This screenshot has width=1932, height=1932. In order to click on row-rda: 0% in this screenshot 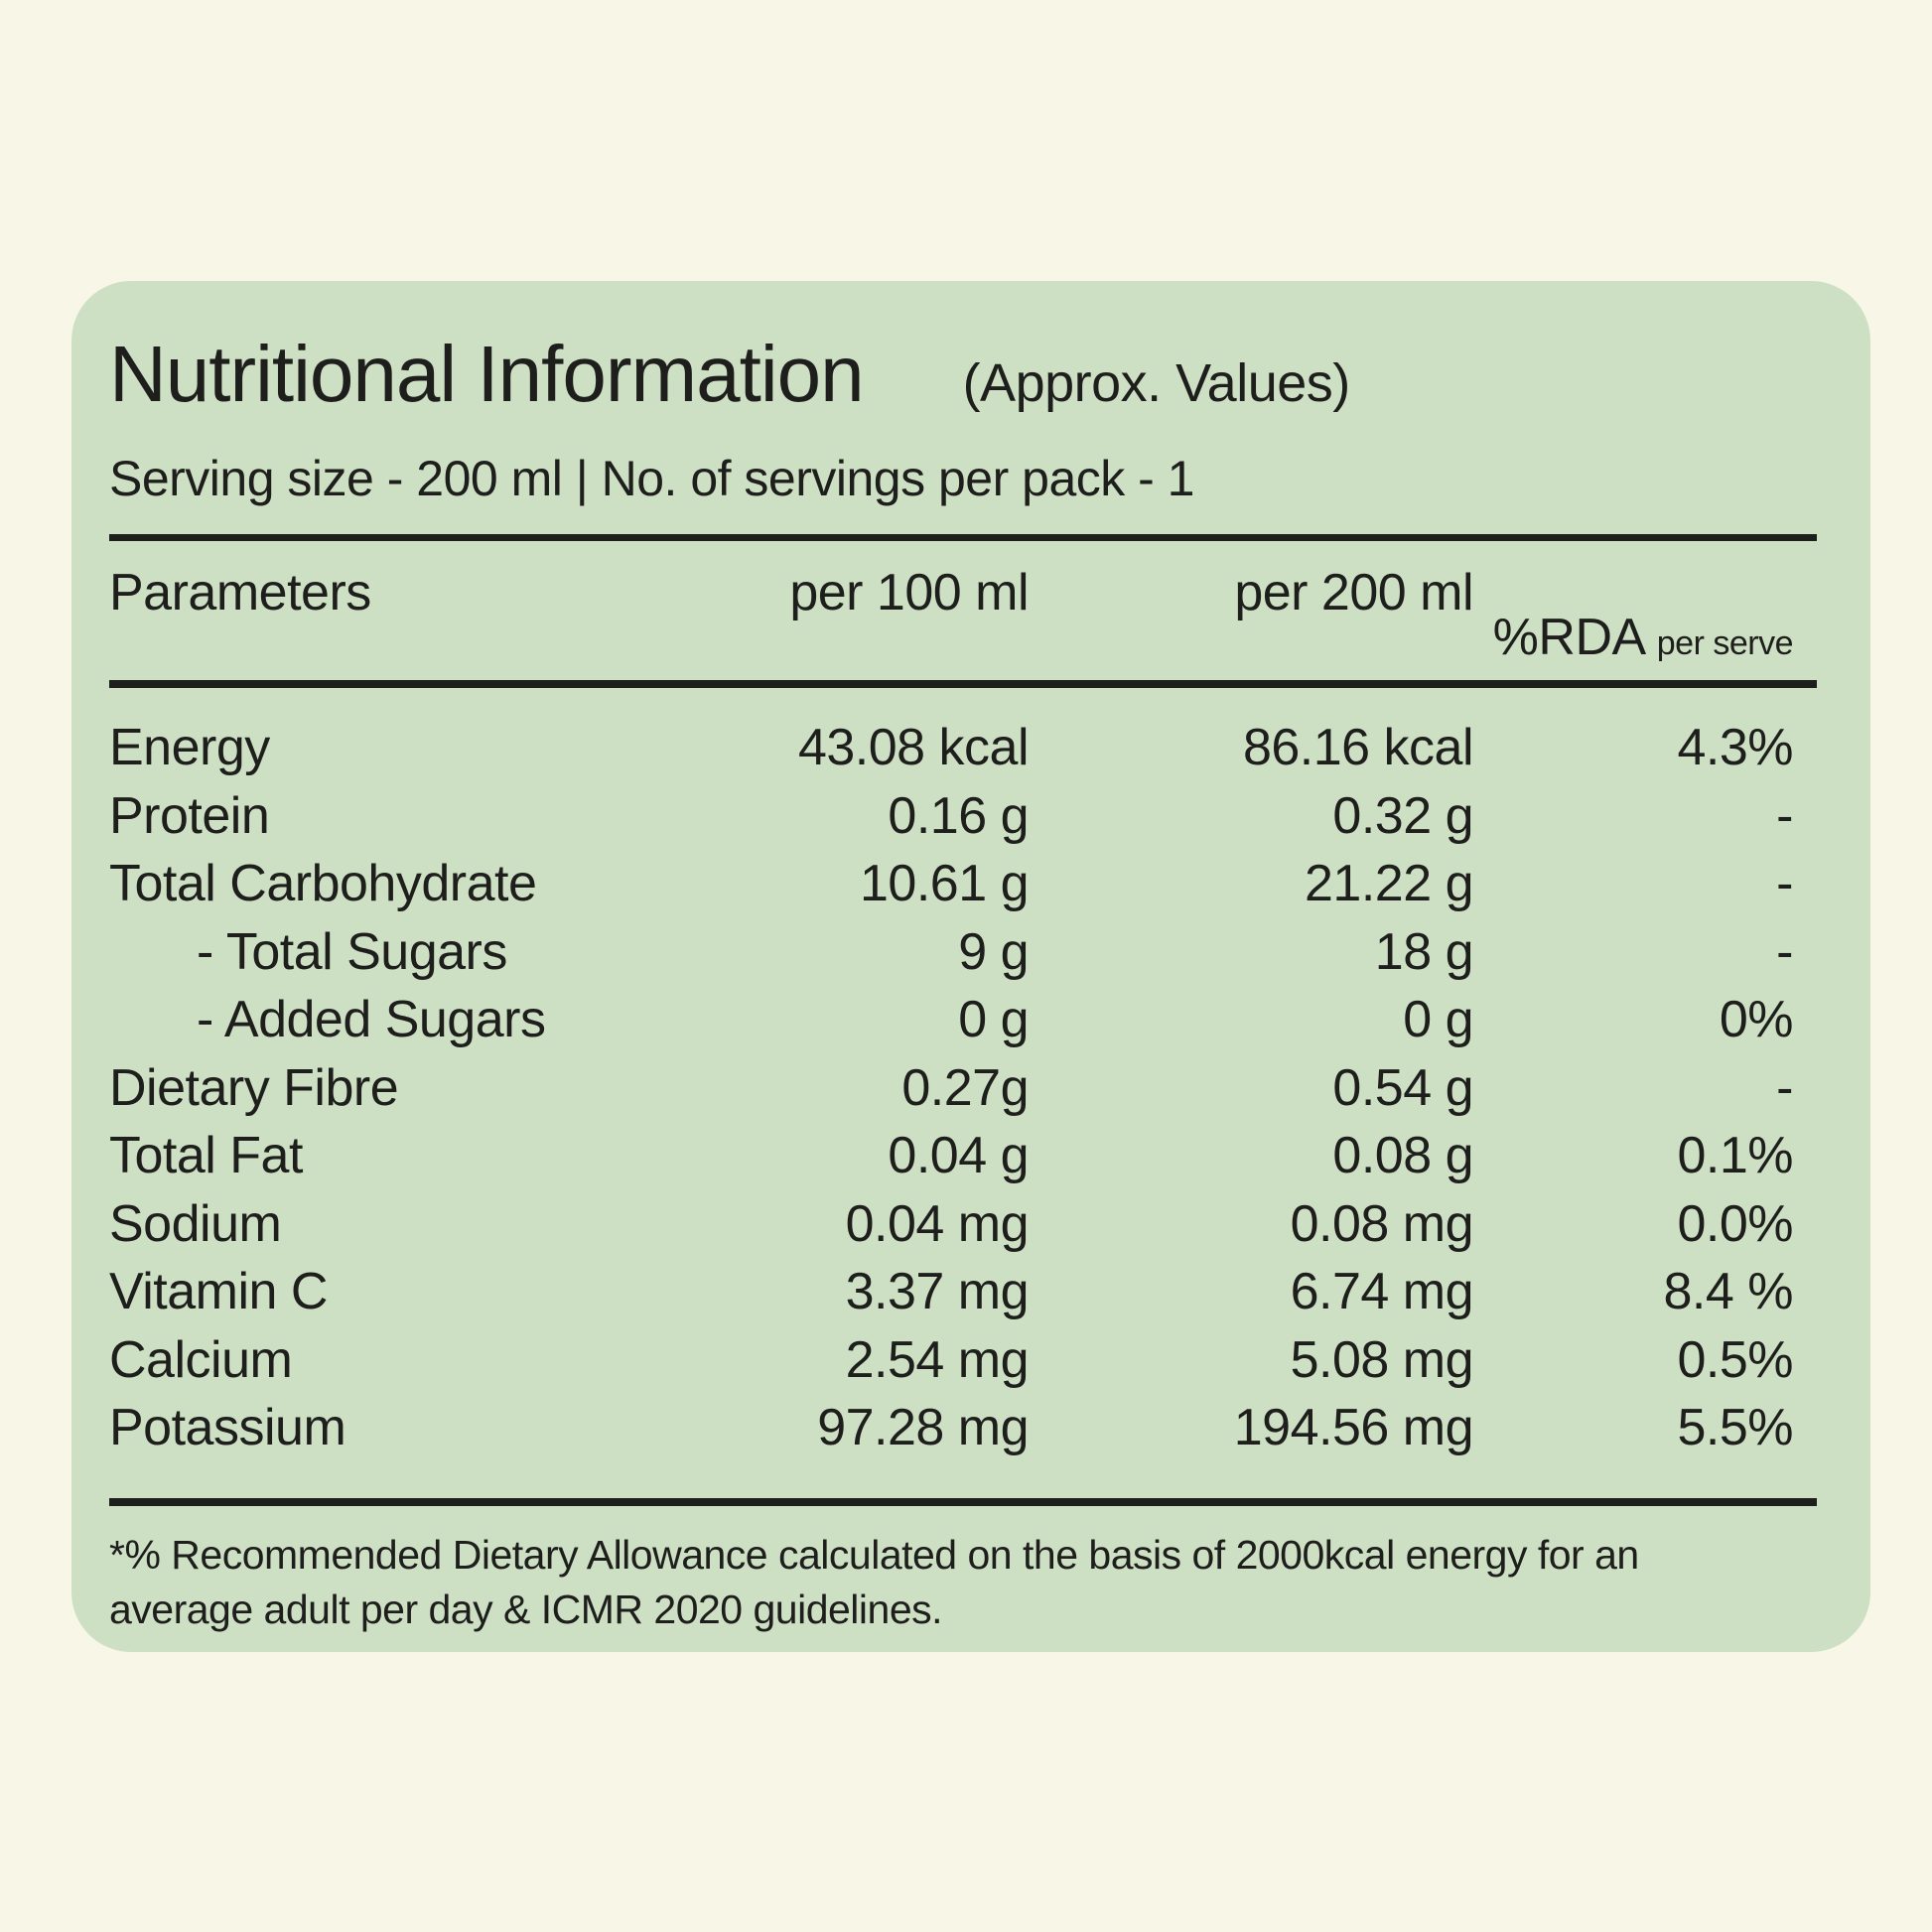, I will do `click(1756, 1019)`.